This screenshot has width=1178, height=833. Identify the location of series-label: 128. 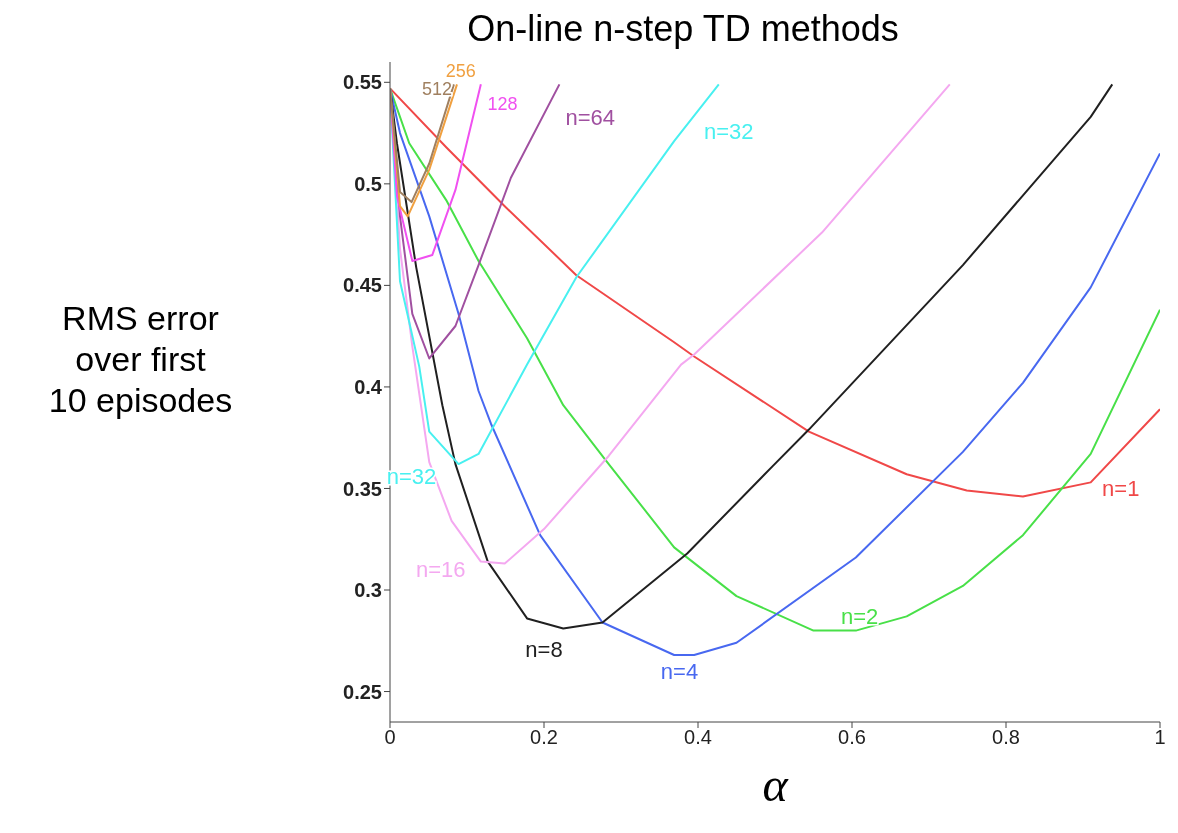
(502, 103).